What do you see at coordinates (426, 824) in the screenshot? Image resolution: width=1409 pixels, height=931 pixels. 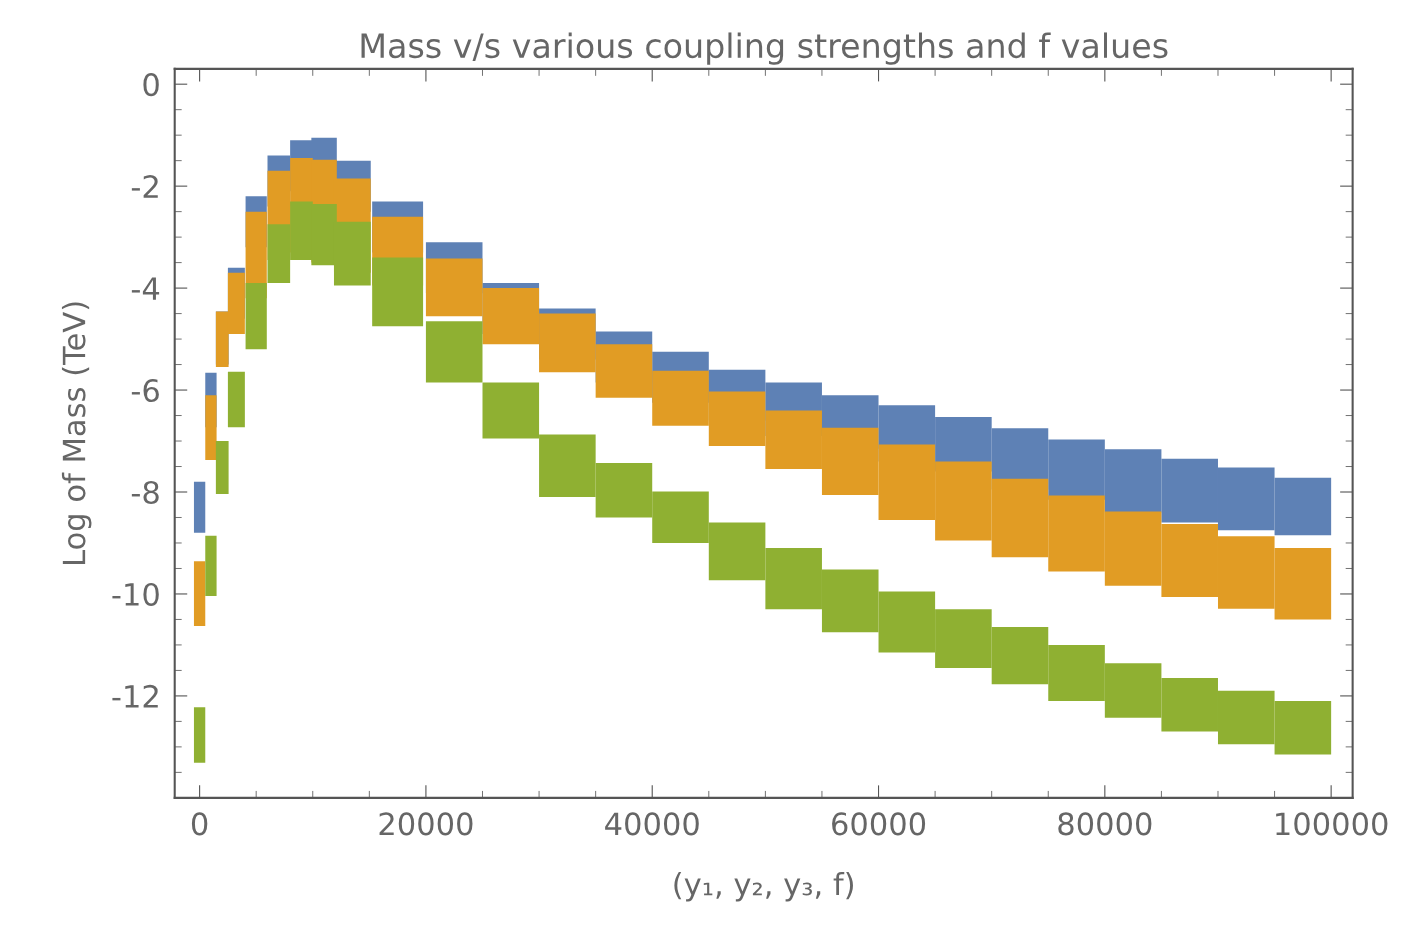 I see `x-tick-label: 20000` at bounding box center [426, 824].